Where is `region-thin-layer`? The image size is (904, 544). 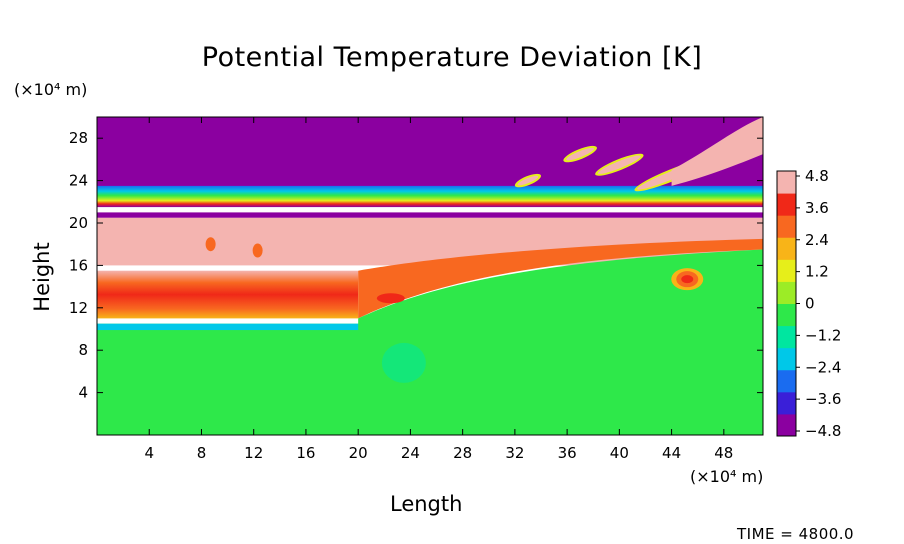
region-thin-layer is located at coordinates (430, 215).